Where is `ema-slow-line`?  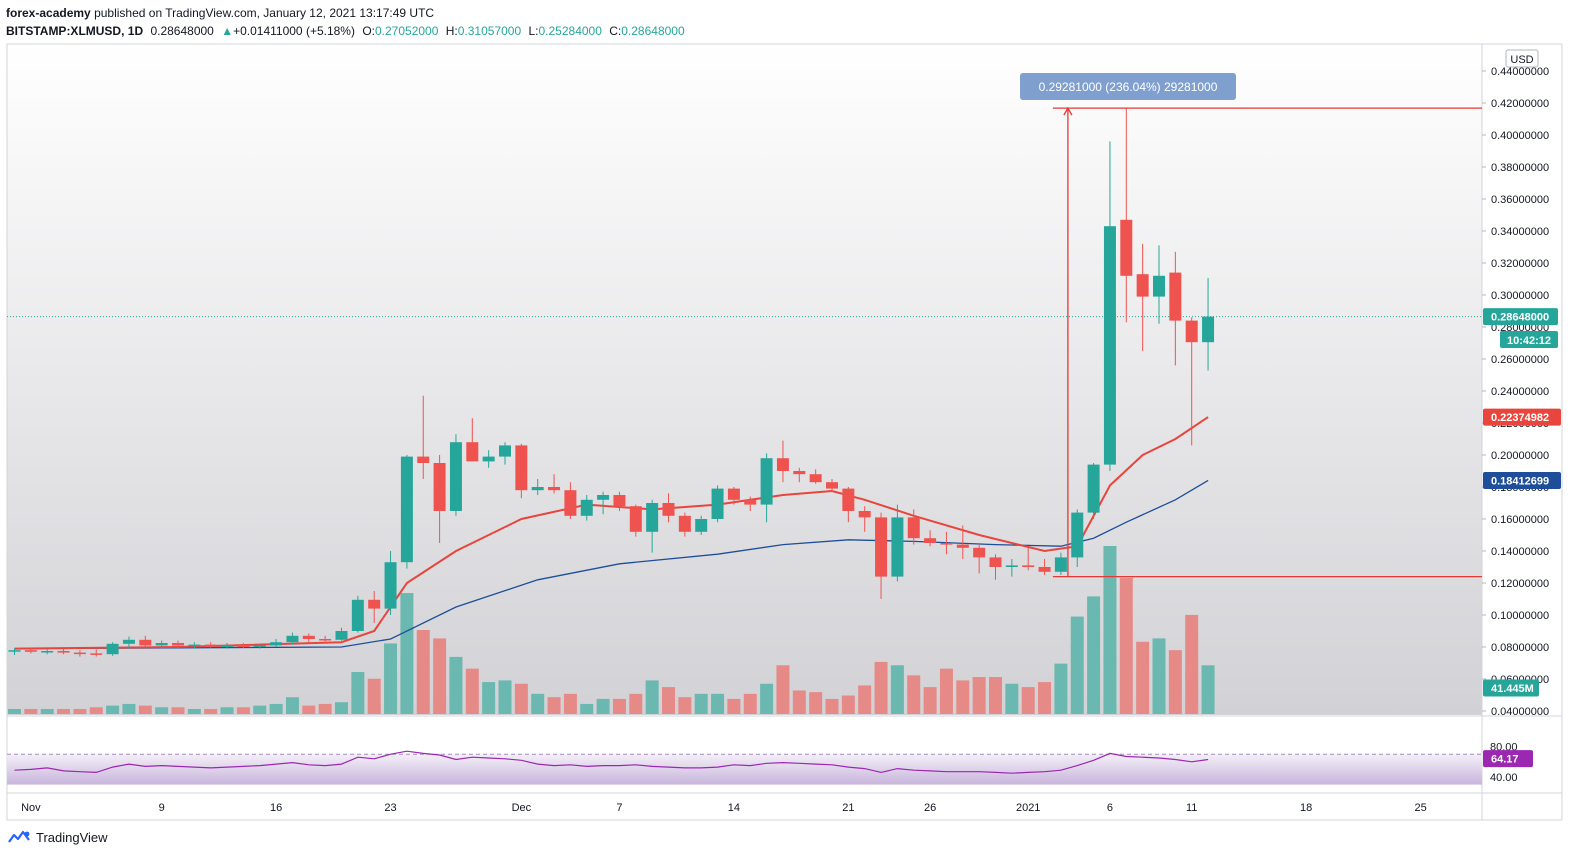 ema-slow-line is located at coordinates (611, 564).